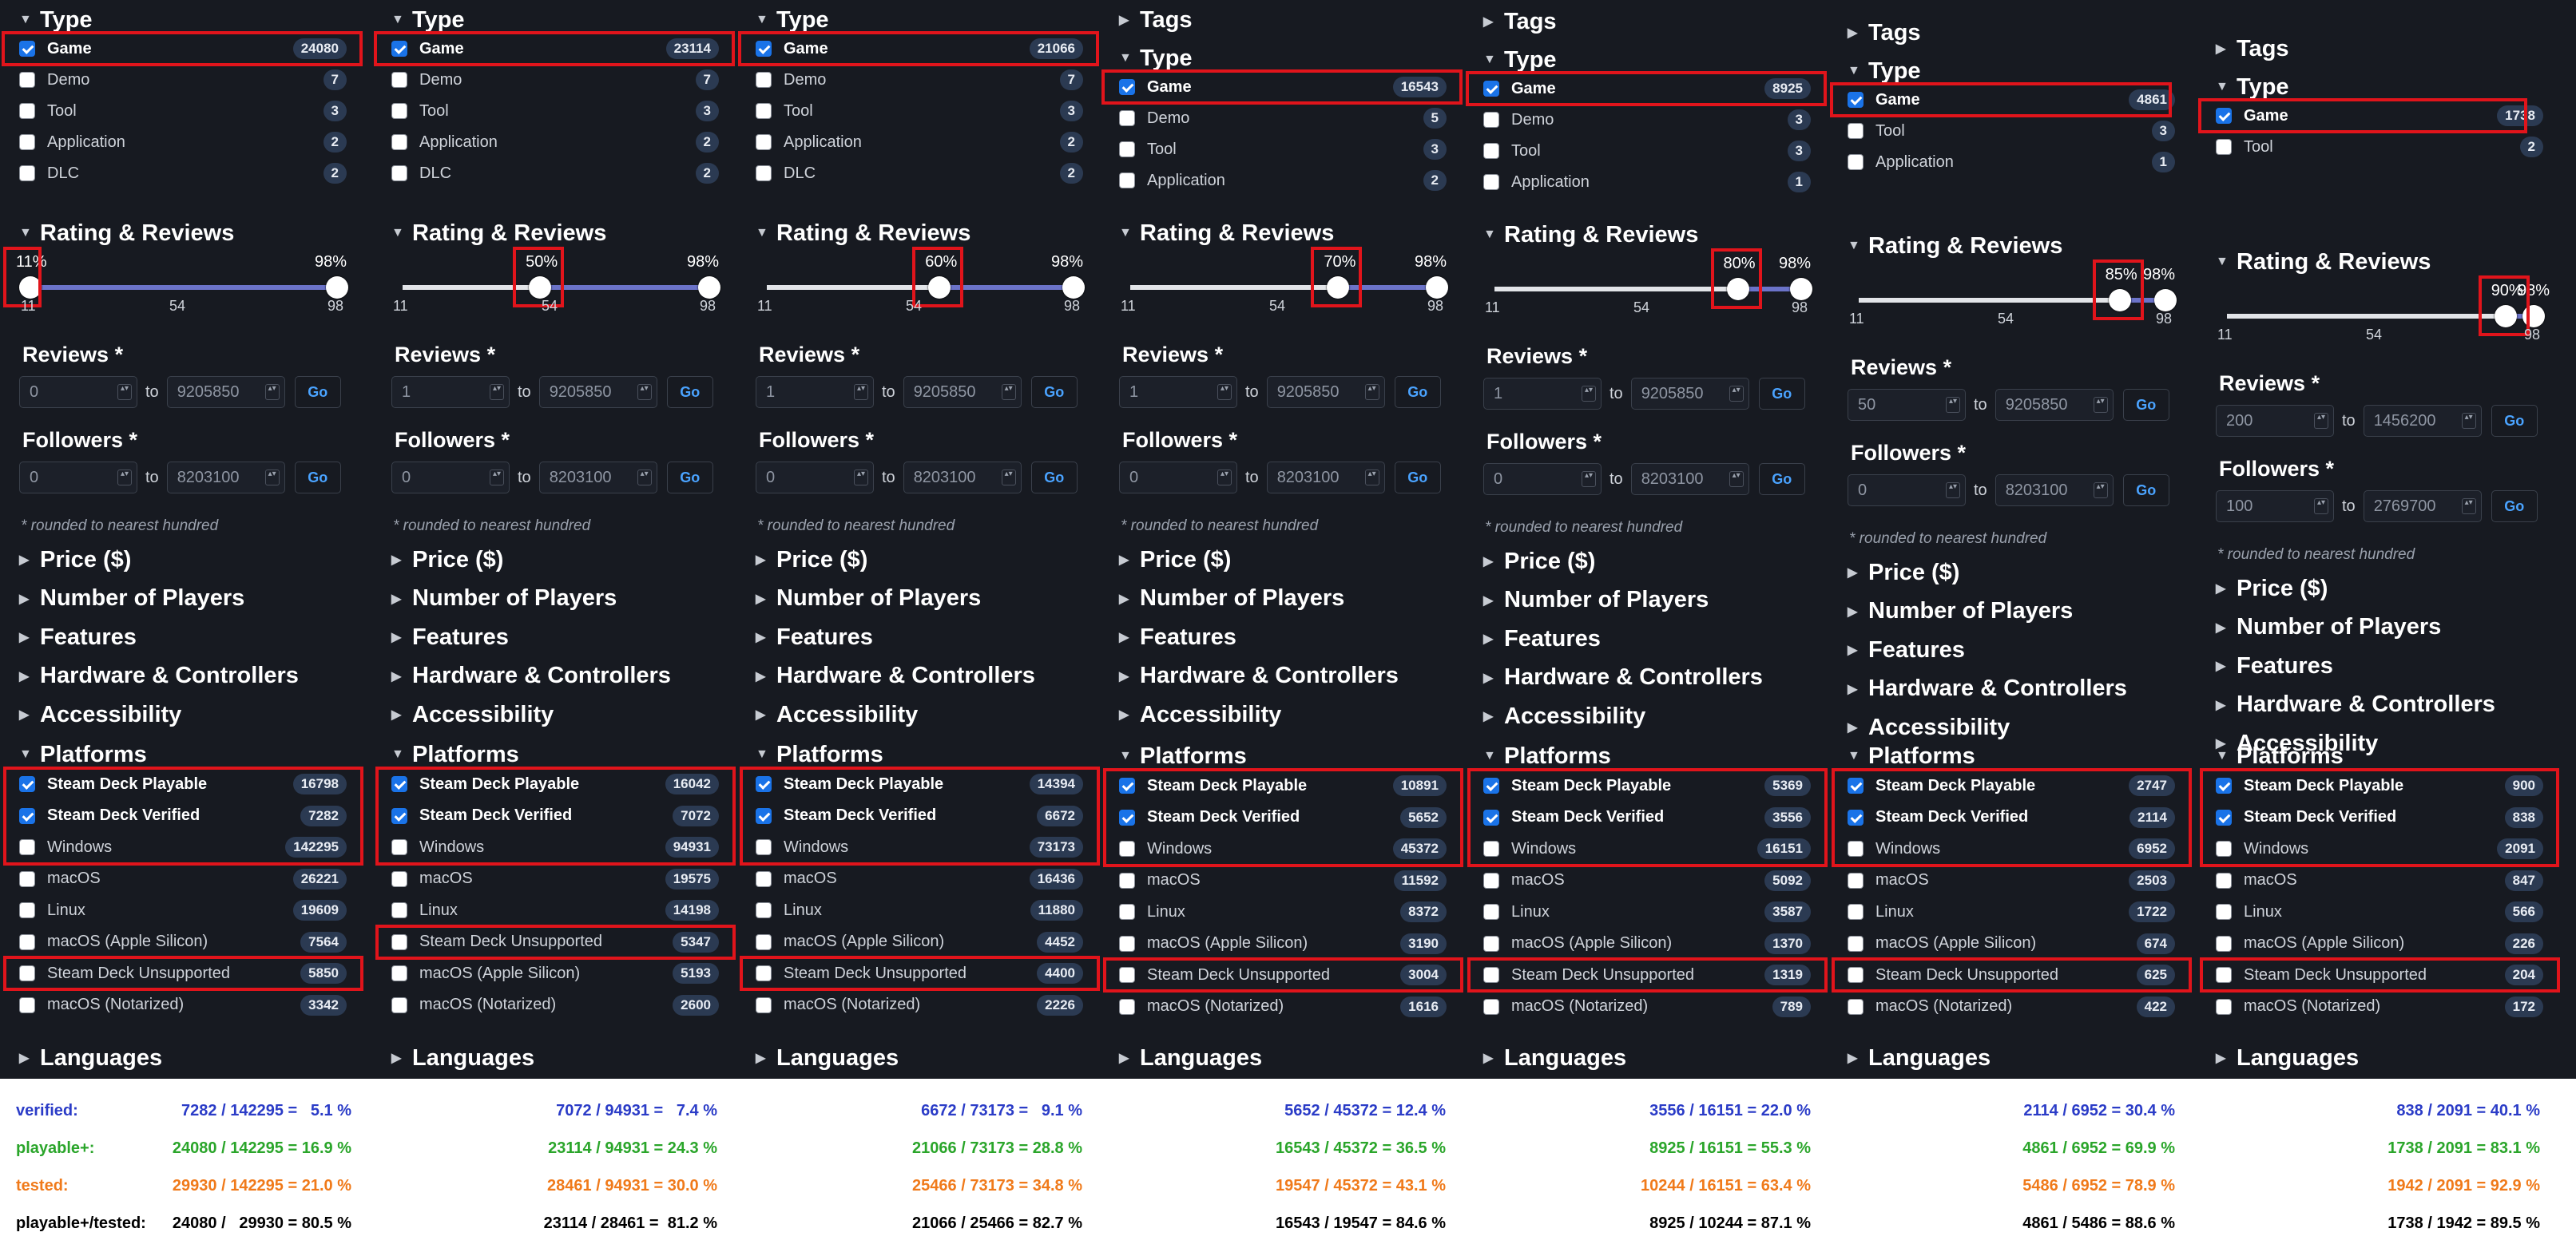 Image resolution: width=2576 pixels, height=1260 pixels. What do you see at coordinates (1283, 849) in the screenshot?
I see `platform-option: Windows 45372` at bounding box center [1283, 849].